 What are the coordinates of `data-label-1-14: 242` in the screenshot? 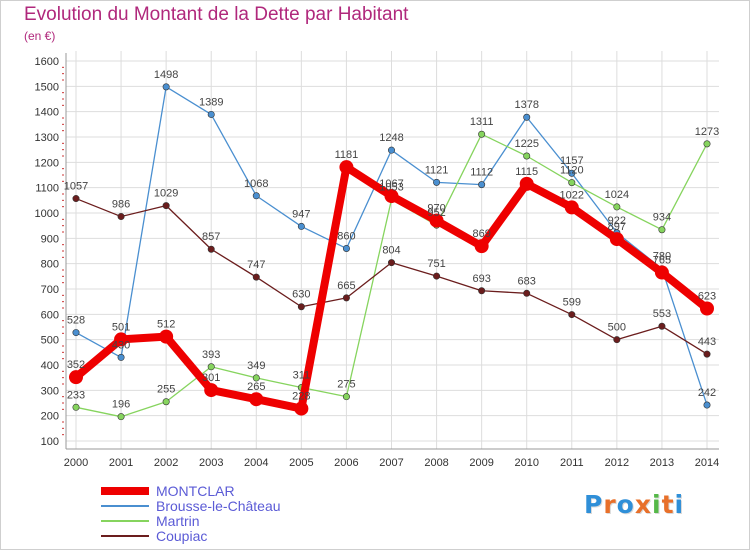 It's located at (707, 393).